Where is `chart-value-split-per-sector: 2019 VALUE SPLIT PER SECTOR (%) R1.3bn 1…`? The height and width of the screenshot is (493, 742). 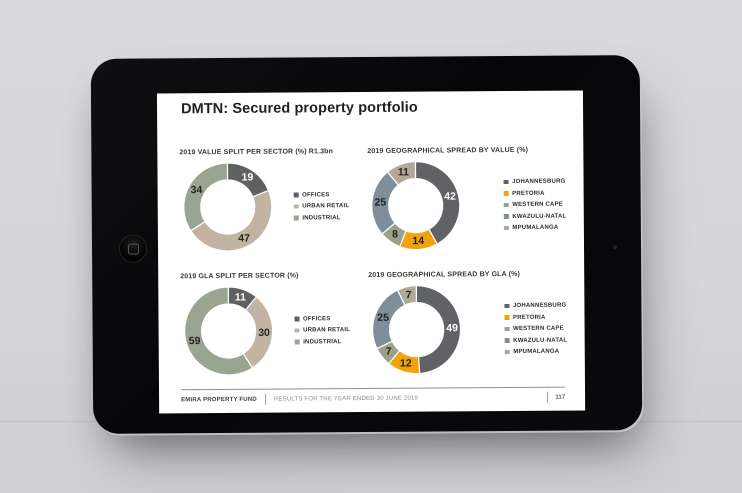
chart-value-split-per-sector: 2019 VALUE SPLIT PER SECTOR (%) R1.3bn 1… is located at coordinates (272, 201).